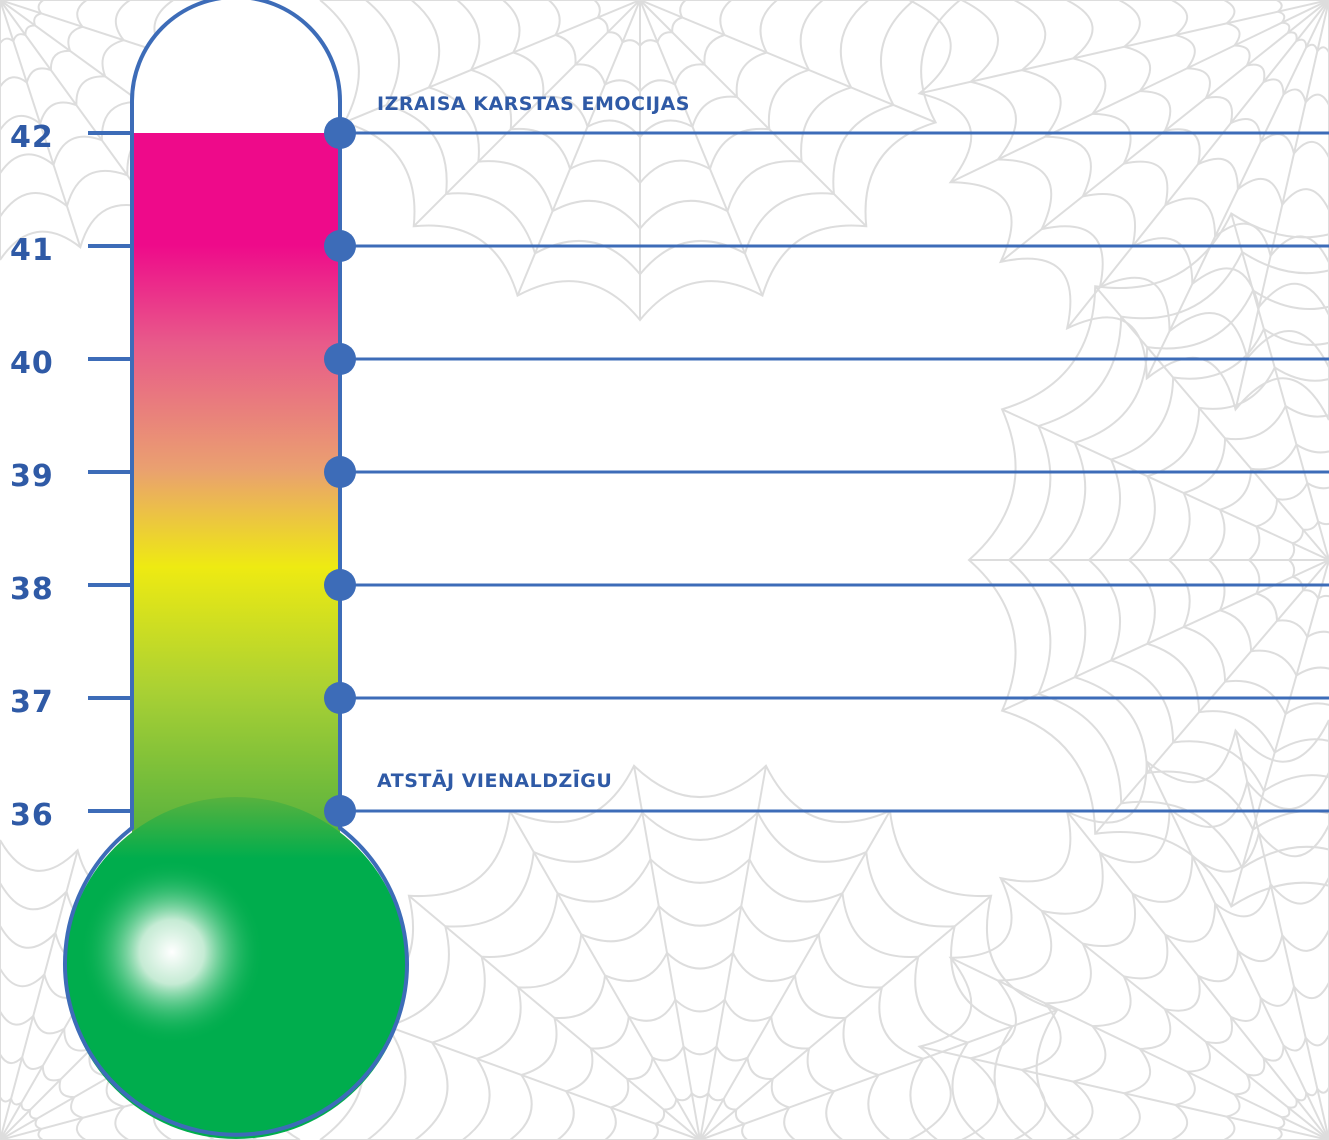 The height and width of the screenshot is (1140, 1329). I want to click on bottom-caption: ATSTĀJ VIENALDZĪGU, so click(495, 781).